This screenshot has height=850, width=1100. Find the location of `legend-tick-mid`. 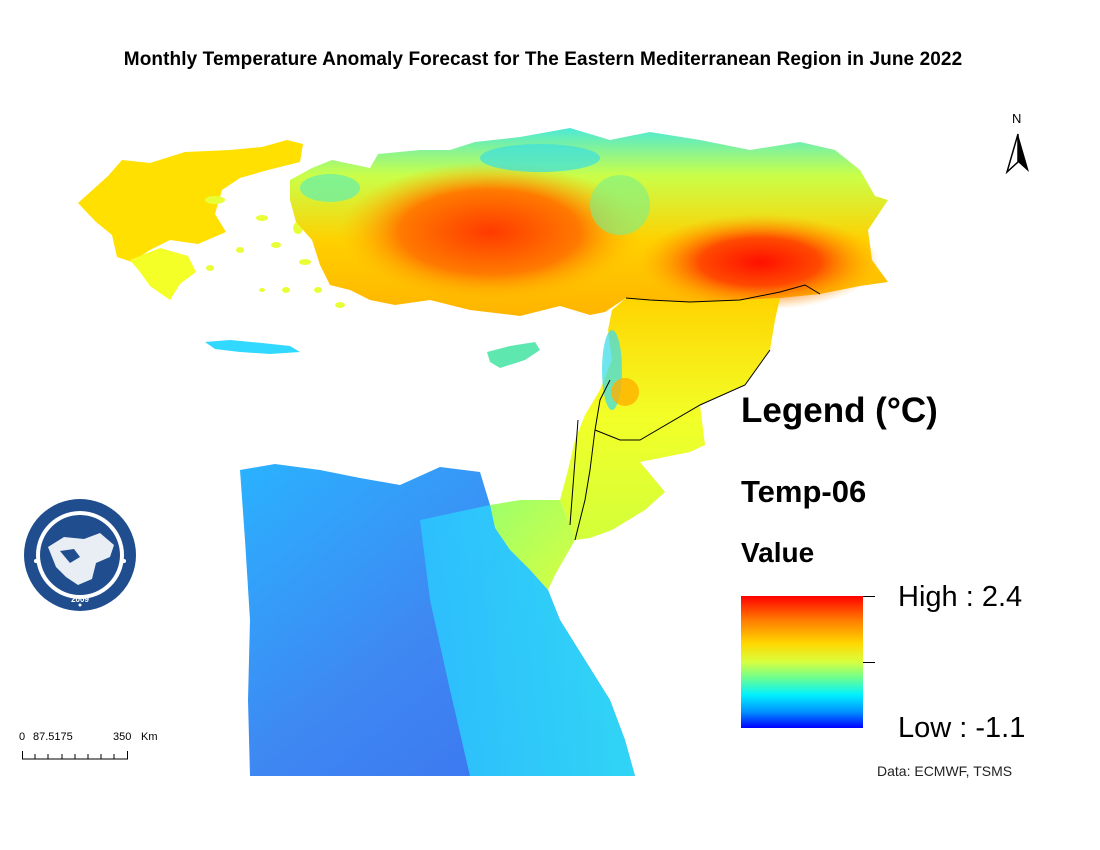

legend-tick-mid is located at coordinates (869, 662).